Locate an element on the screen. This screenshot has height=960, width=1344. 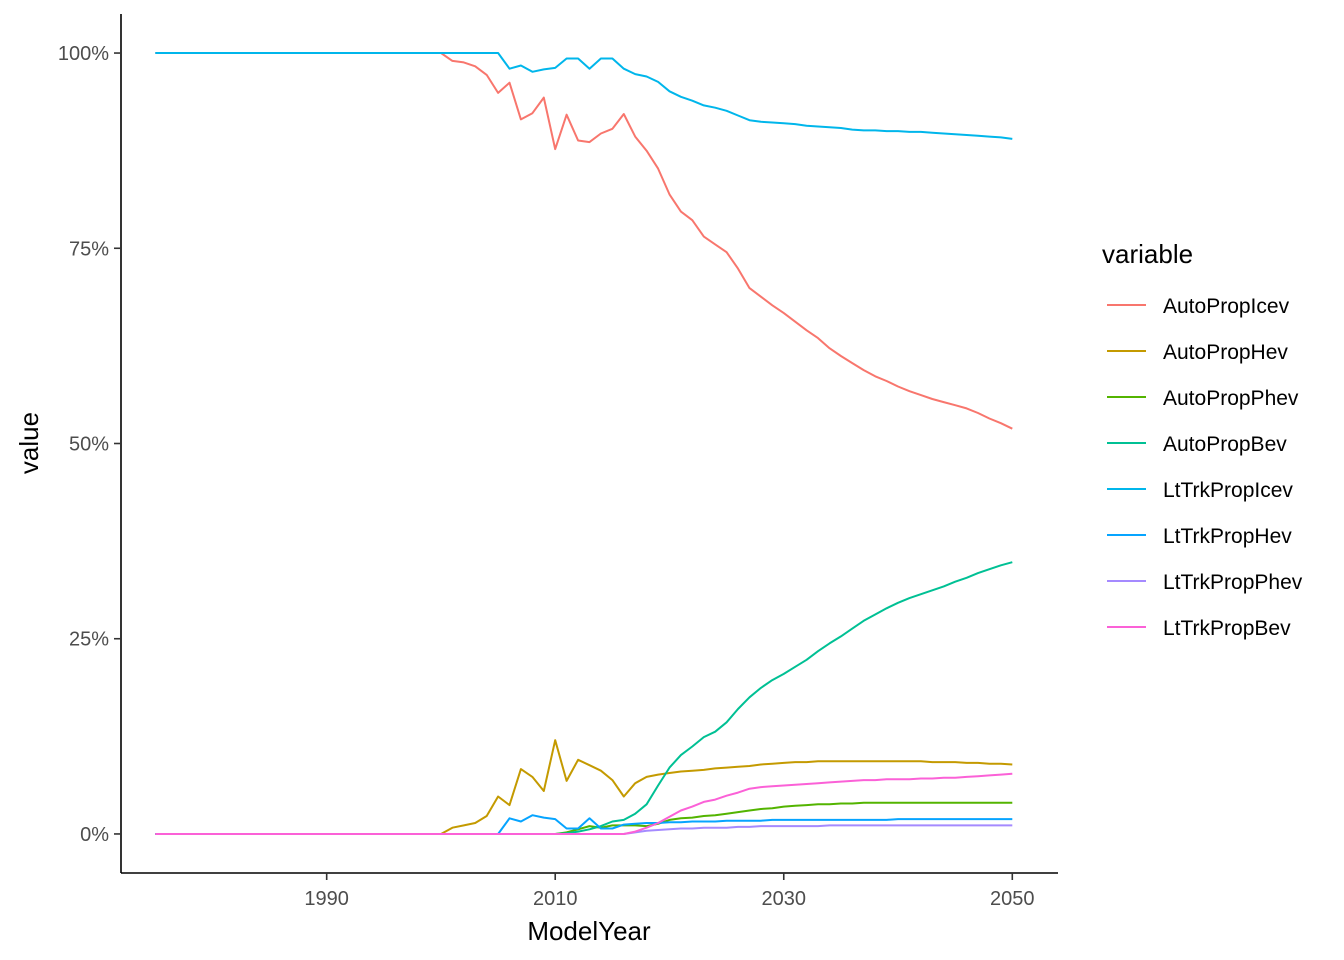
legend-label-AutoPropHev: AutoPropHev is located at coordinates (1225, 352).